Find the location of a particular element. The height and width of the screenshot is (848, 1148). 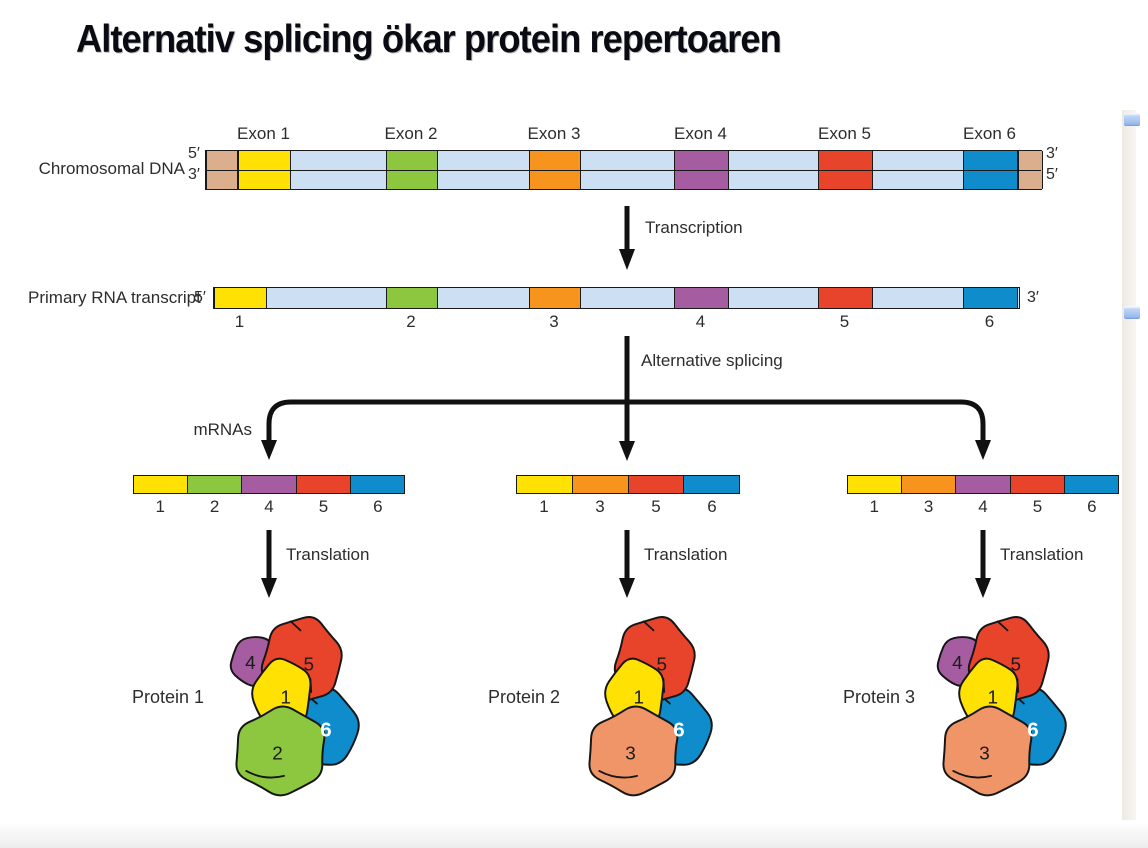

mrna-exon-number: 2 is located at coordinates (214, 506).